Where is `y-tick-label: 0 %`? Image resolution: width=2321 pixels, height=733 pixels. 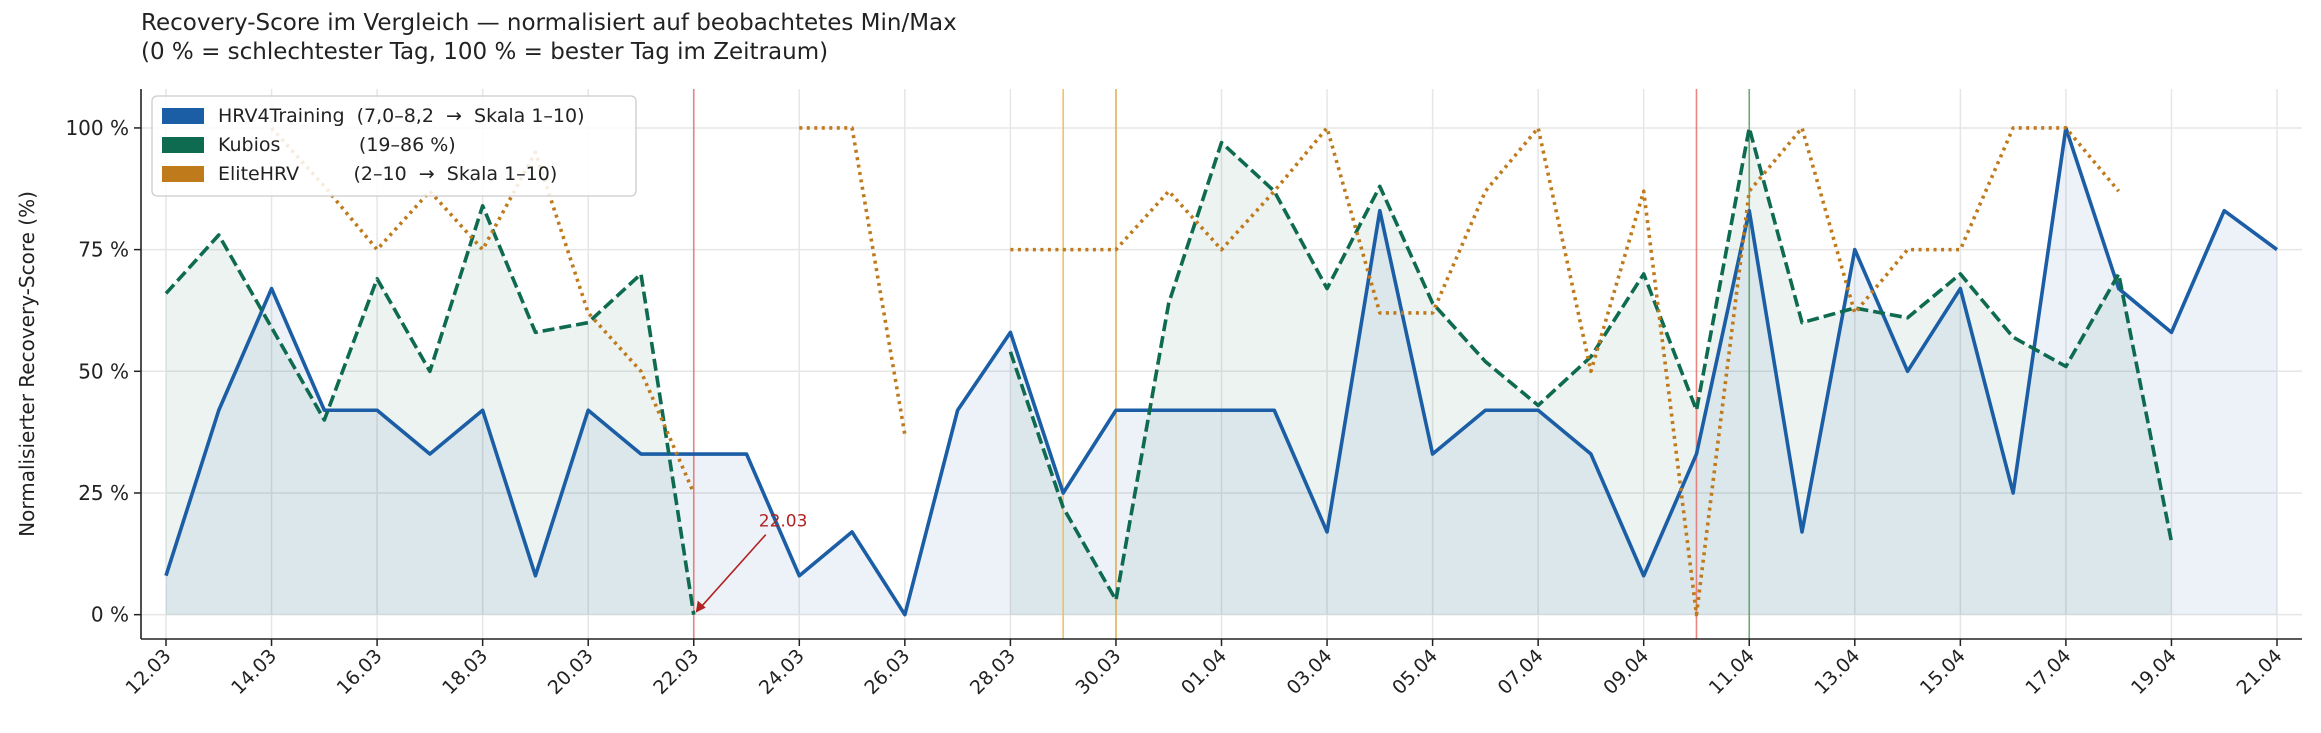
y-tick-label: 0 % is located at coordinates (110, 615).